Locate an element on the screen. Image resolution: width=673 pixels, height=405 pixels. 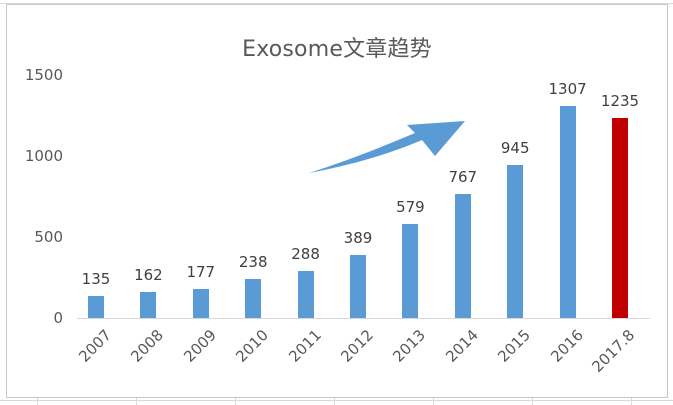
x-axis-tick-label: 2010 is located at coordinates (252, 346).